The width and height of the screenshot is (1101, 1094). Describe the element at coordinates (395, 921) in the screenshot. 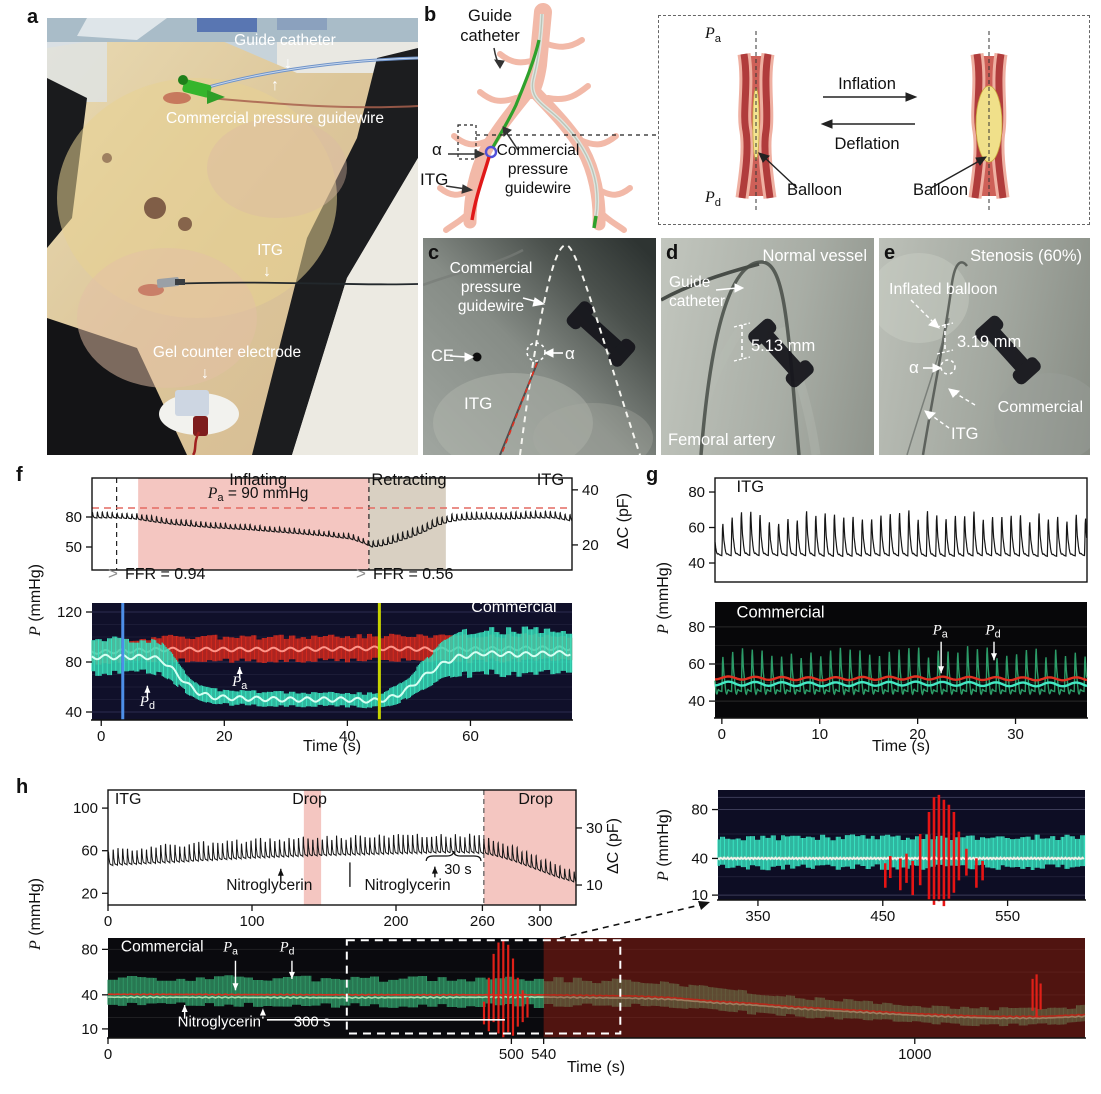

I see `svg-text: 200` at that location.